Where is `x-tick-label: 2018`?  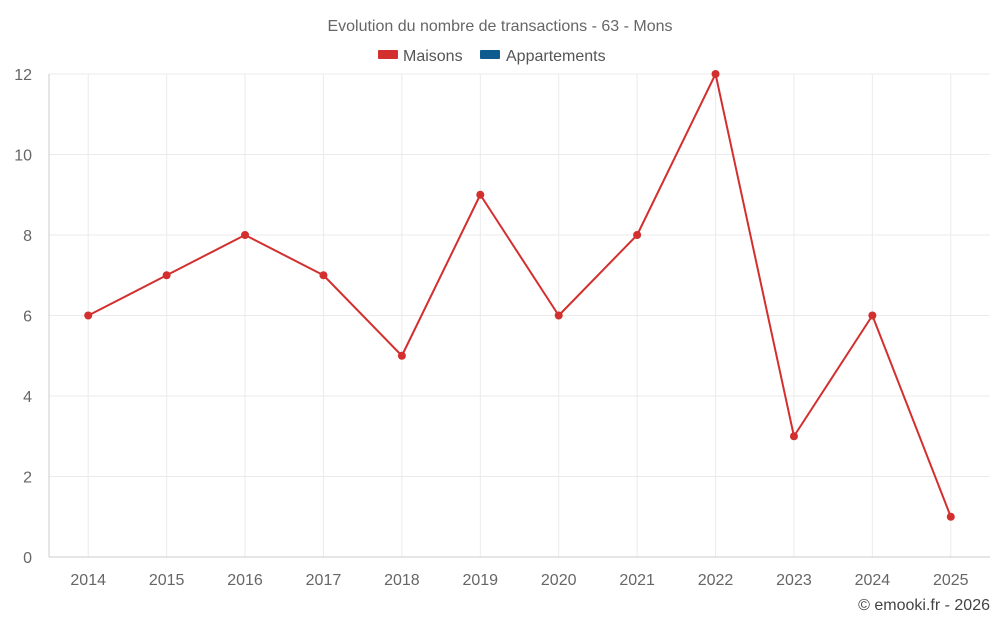 x-tick-label: 2018 is located at coordinates (402, 580).